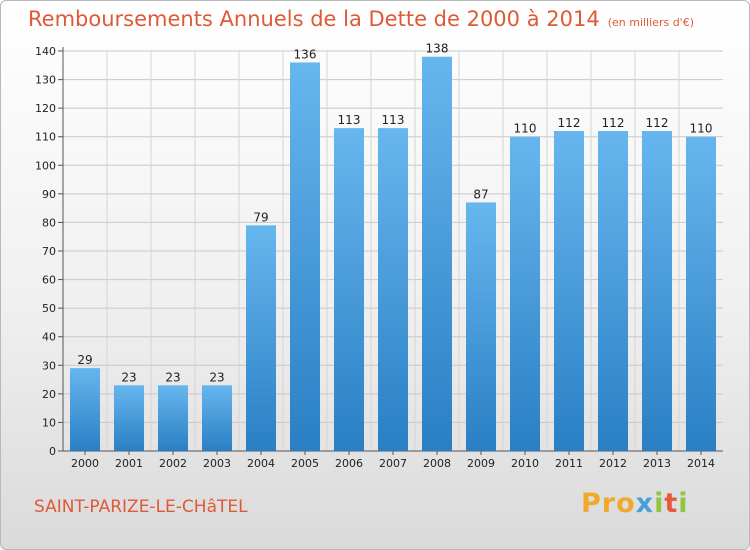 The image size is (750, 550). I want to click on y-tick-label: 30, so click(49, 365).